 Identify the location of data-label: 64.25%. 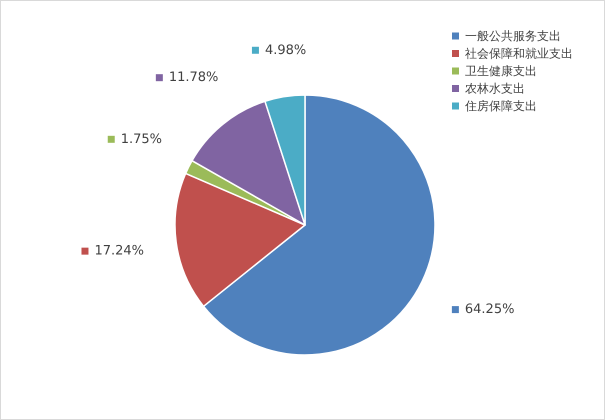
(489, 310).